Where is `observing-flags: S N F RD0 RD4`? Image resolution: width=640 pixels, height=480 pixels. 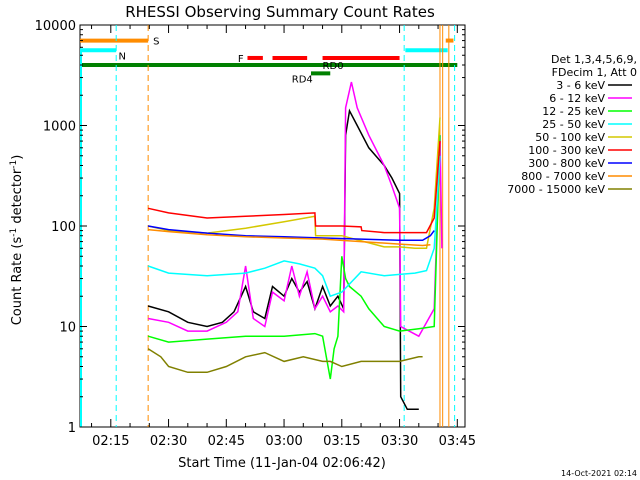 observing-flags: S N F RD0 RD4 is located at coordinates (269, 61).